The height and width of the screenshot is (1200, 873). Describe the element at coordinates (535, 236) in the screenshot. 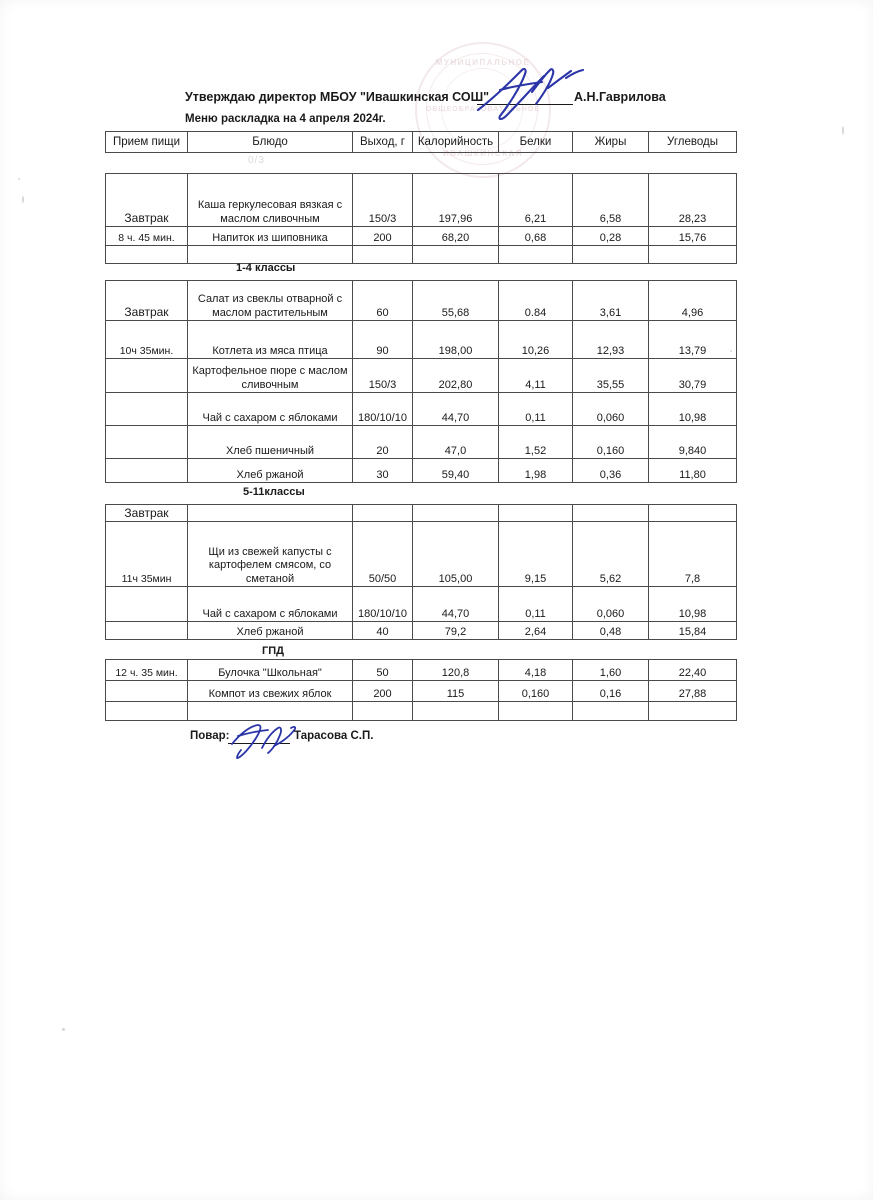

I see `cell-protein: 0,68` at that location.